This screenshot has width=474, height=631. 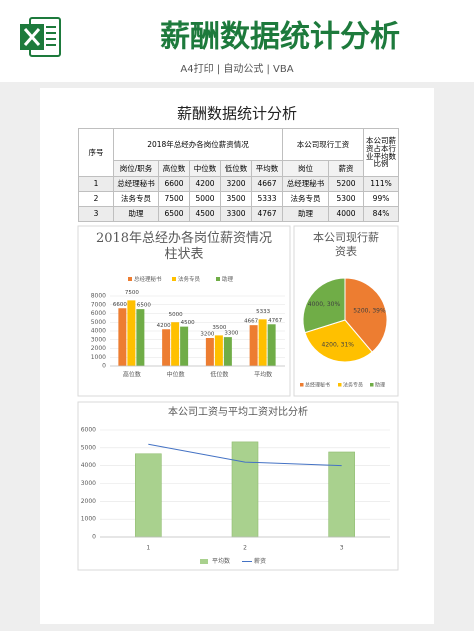 I want to click on legend-label: 平均数, so click(x=221, y=561).